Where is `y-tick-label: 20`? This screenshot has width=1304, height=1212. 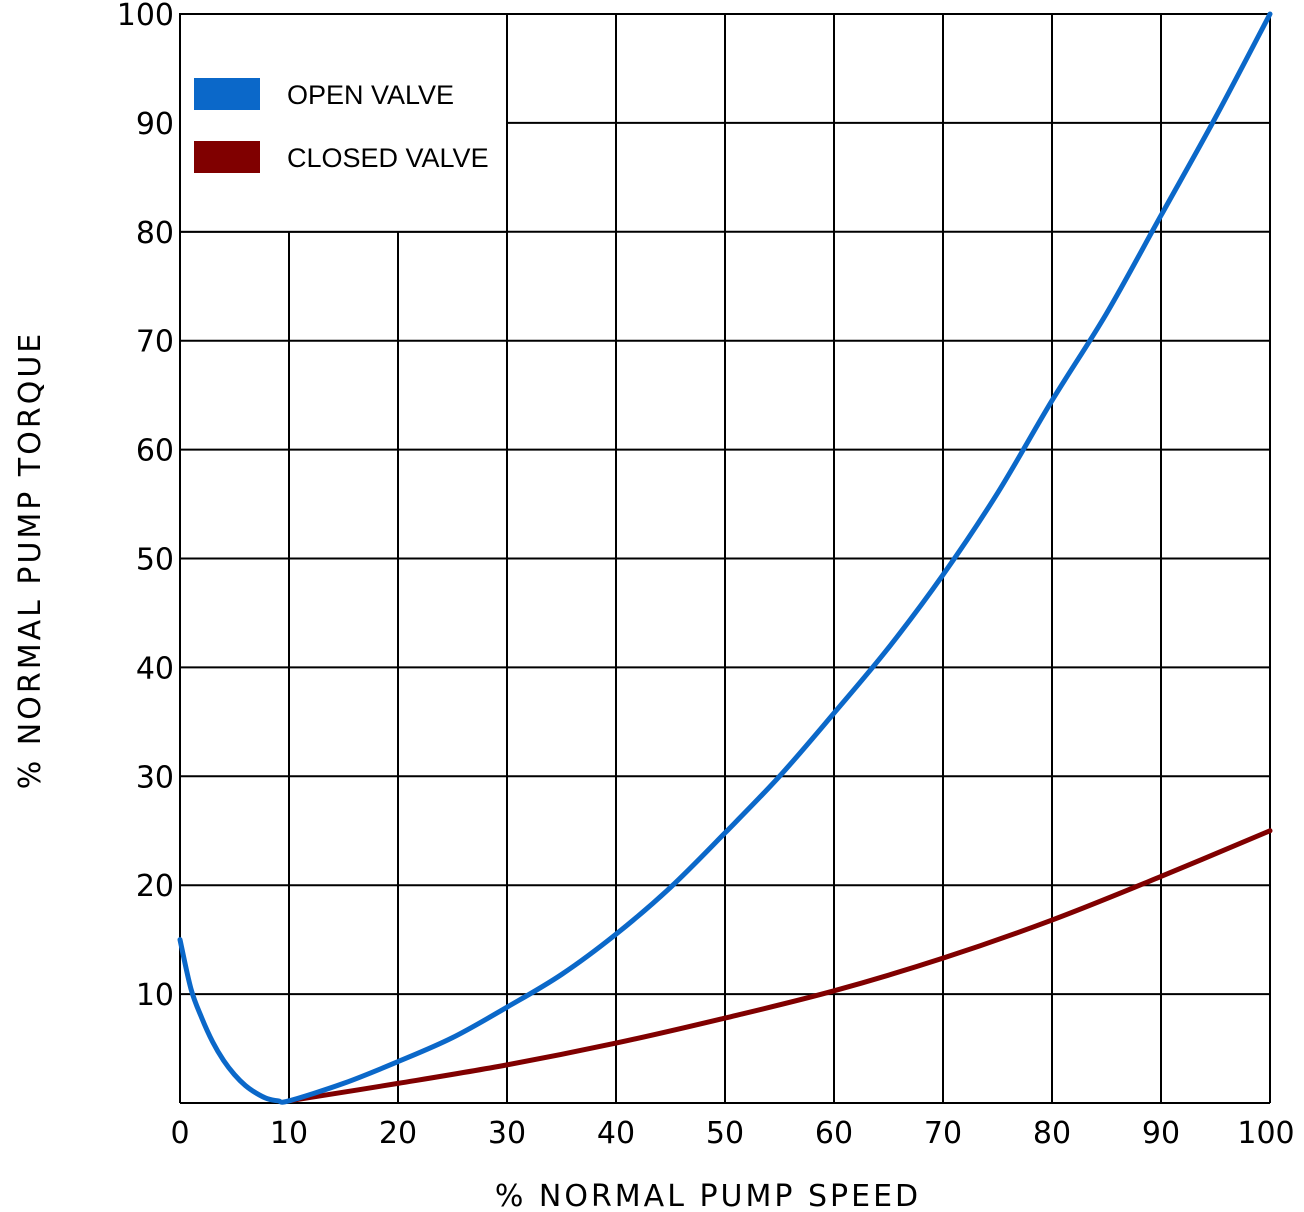
y-tick-label: 20 is located at coordinates (155, 886).